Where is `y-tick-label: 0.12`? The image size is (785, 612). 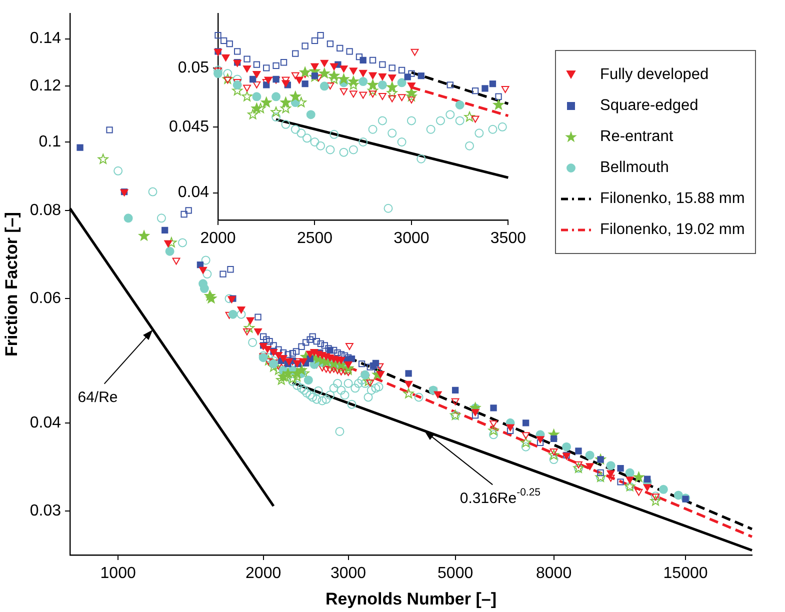 y-tick-label: 0.12 is located at coordinates (46, 85).